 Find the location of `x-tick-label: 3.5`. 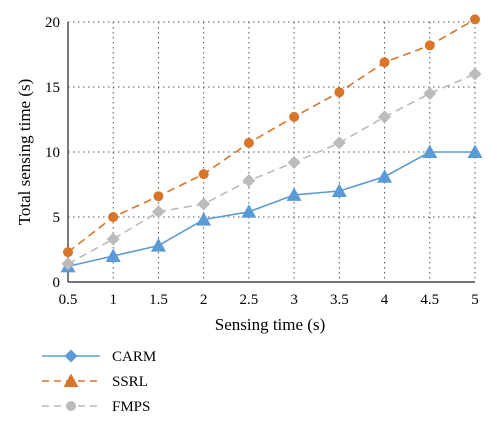

x-tick-label: 3.5 is located at coordinates (339, 300).